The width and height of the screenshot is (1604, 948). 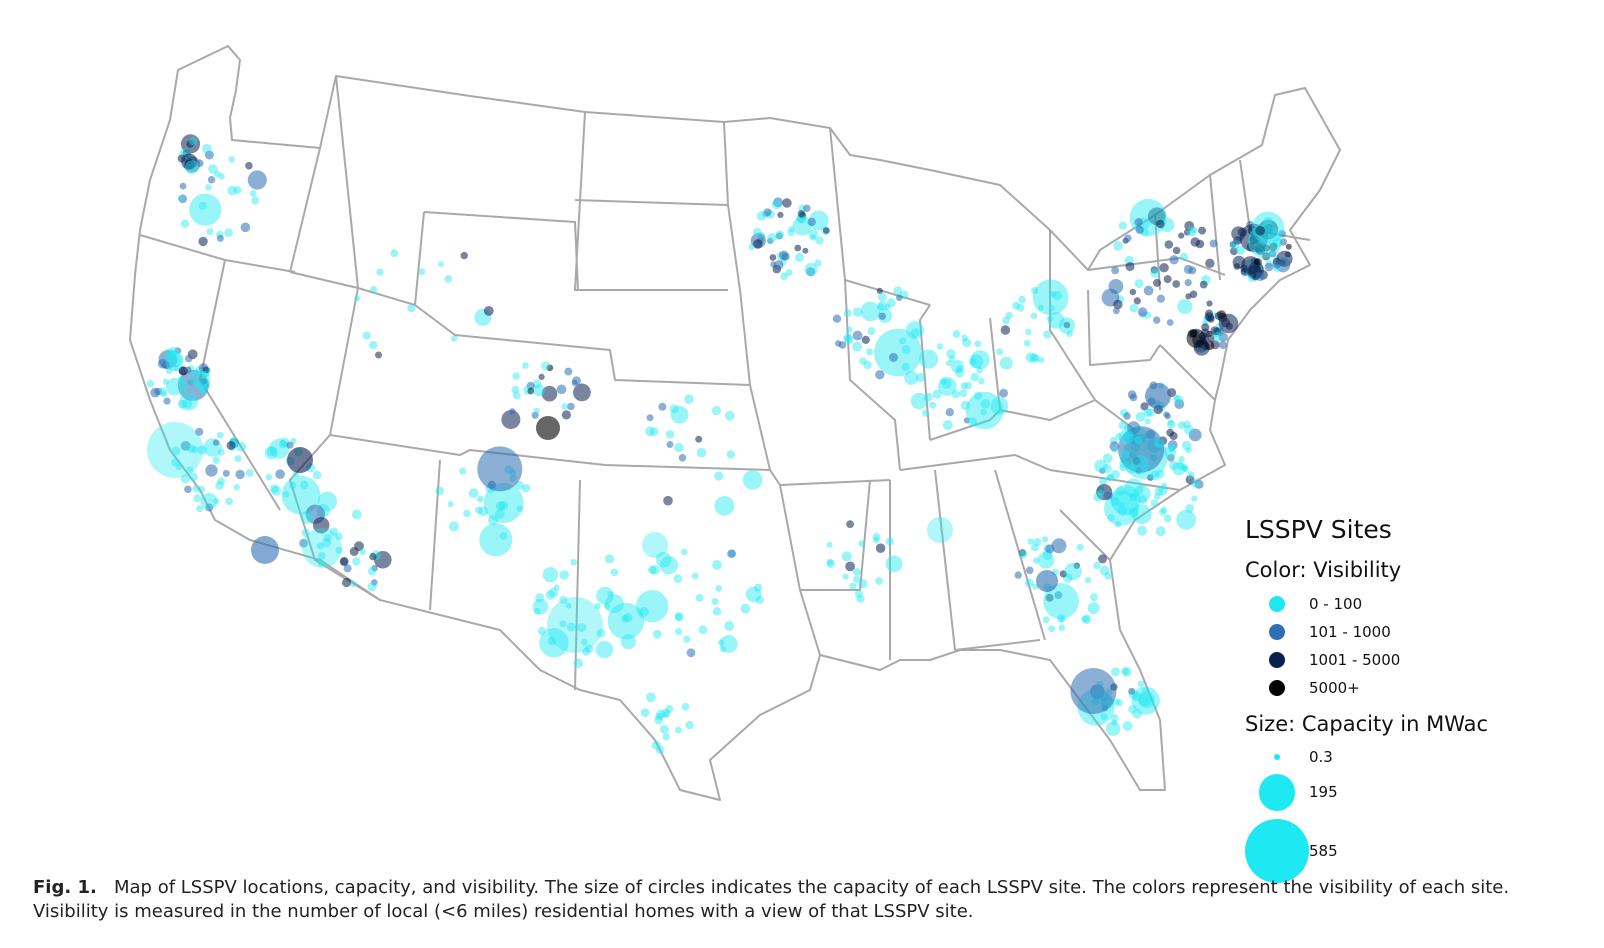 I want to click on legend-size-label: 585, so click(x=1323, y=850).